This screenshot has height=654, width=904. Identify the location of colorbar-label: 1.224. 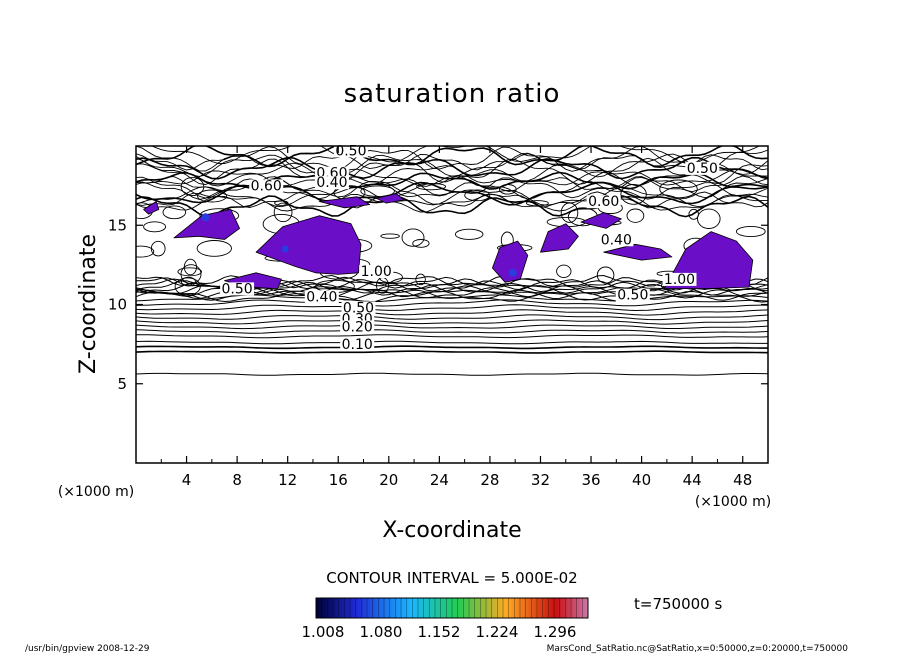
(497, 632).